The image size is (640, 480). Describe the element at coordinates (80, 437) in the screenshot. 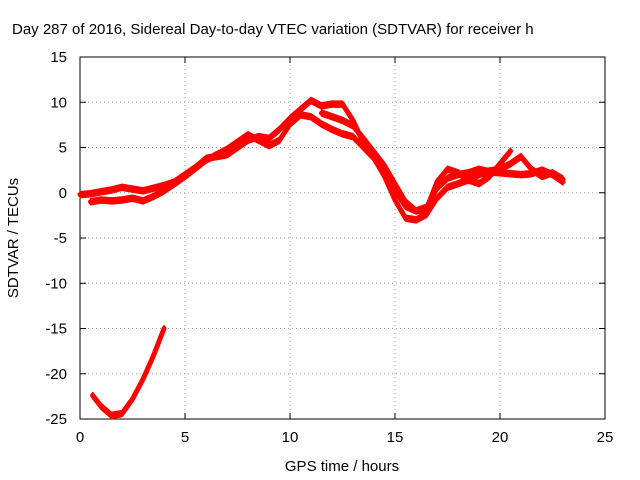

I see `x-tick-label: 0` at that location.